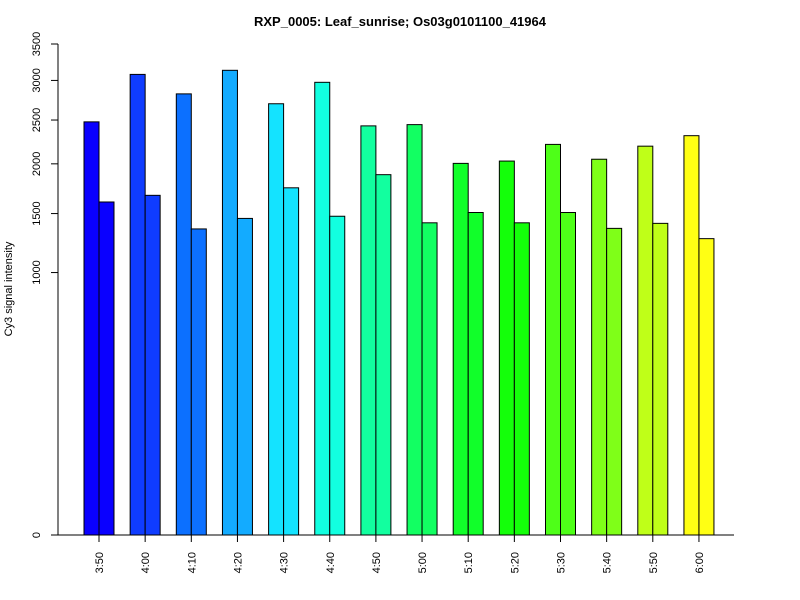 This screenshot has width=800, height=600. I want to click on y-axis-label: Cy3 signal intensity, so click(9, 288).